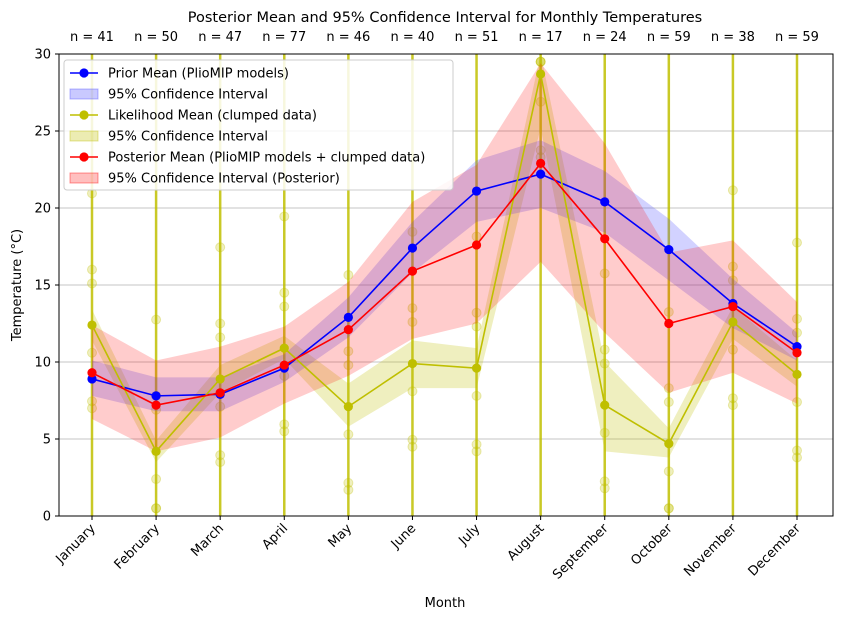  I want to click on sample-count-label: n = 51, so click(477, 37).